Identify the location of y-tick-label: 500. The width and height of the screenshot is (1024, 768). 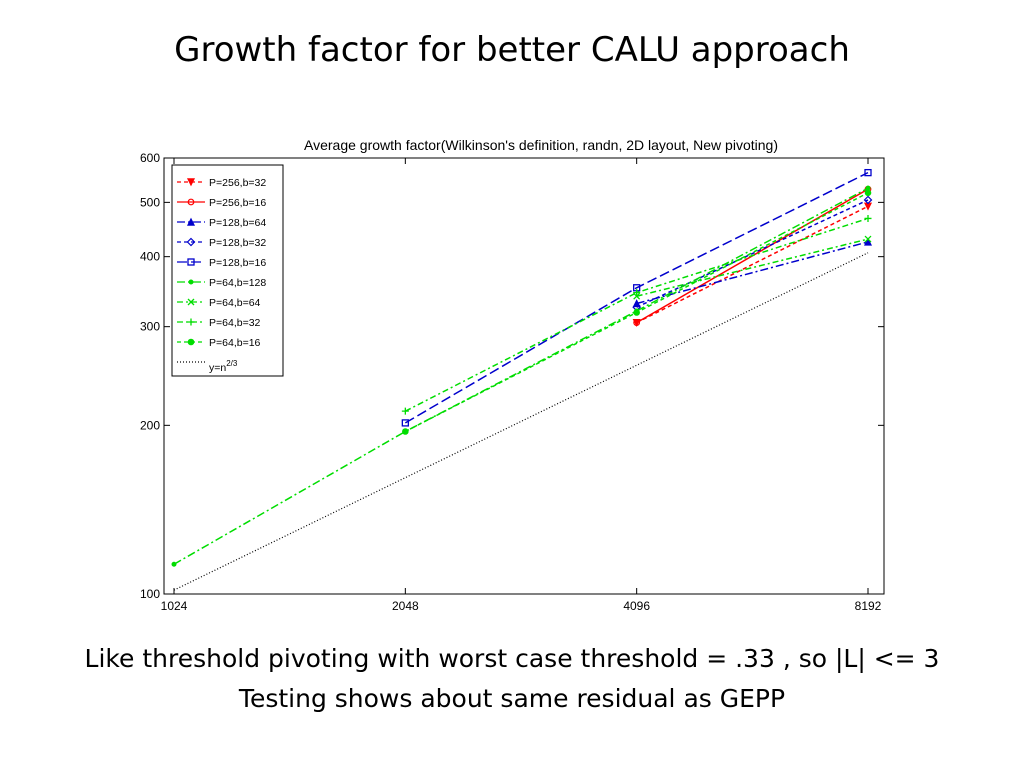
(150, 202).